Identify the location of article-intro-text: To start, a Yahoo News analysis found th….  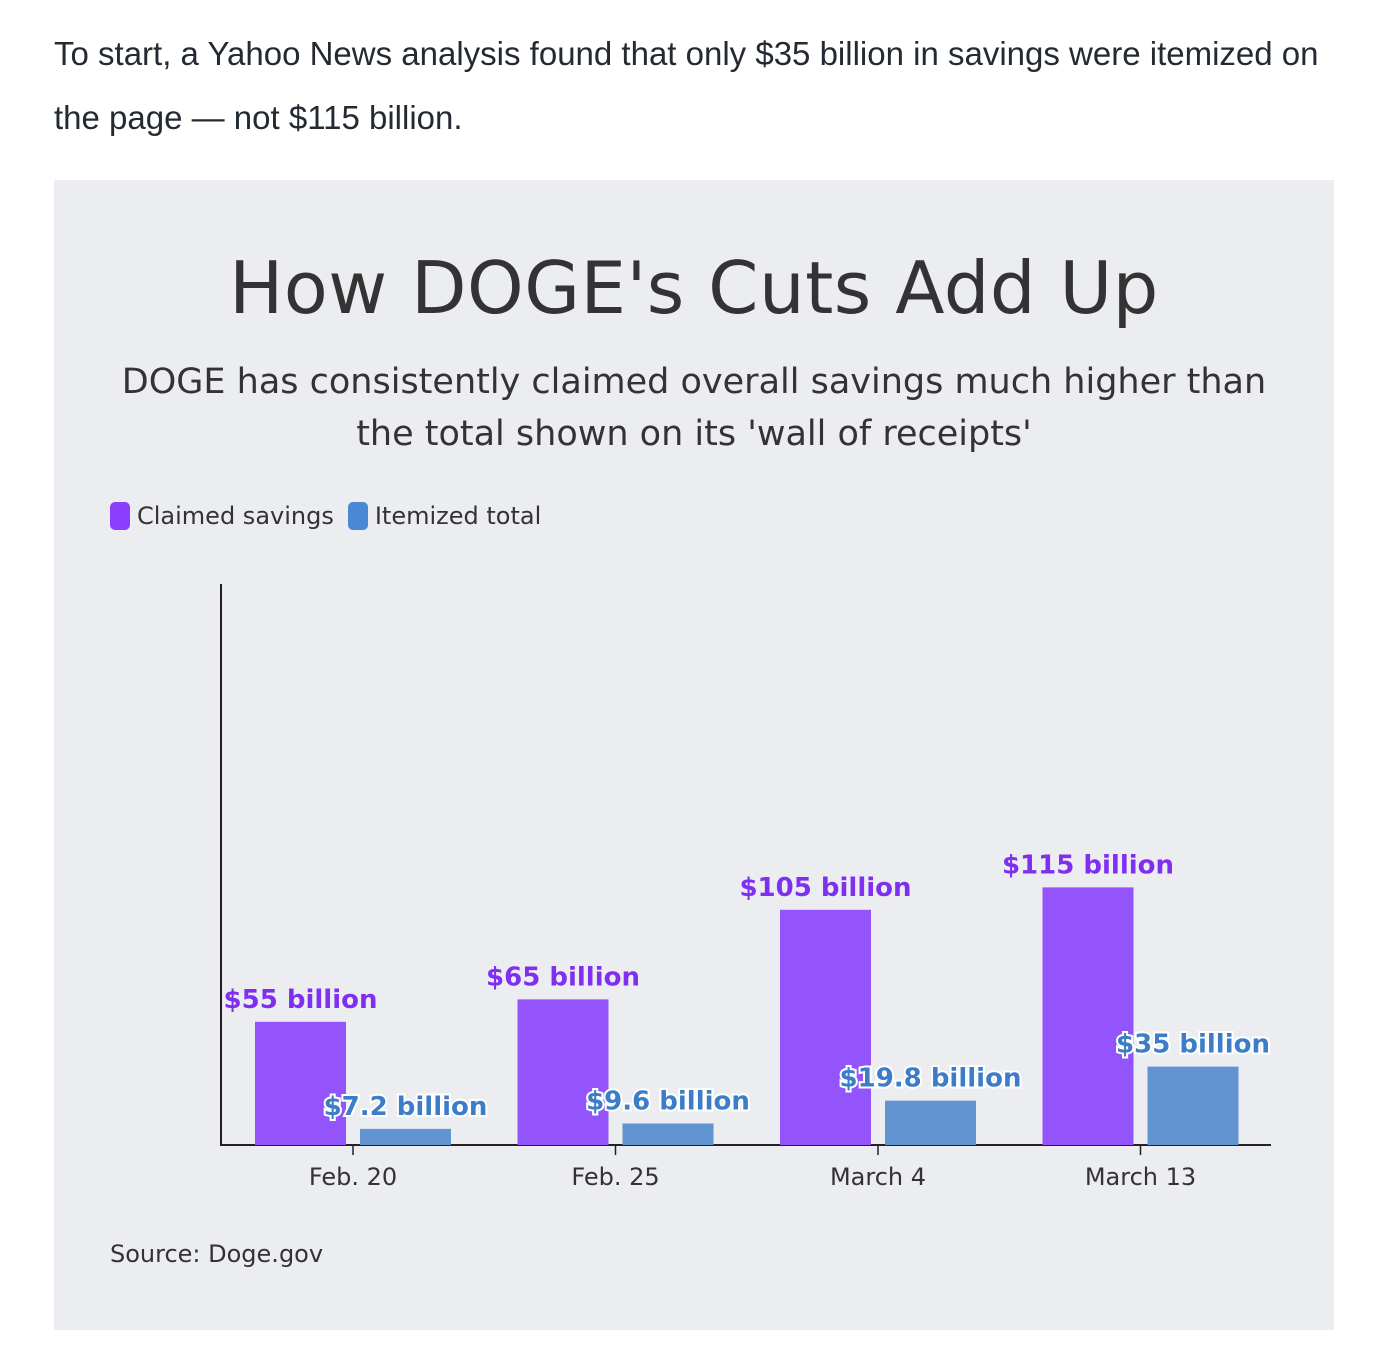
(686, 85).